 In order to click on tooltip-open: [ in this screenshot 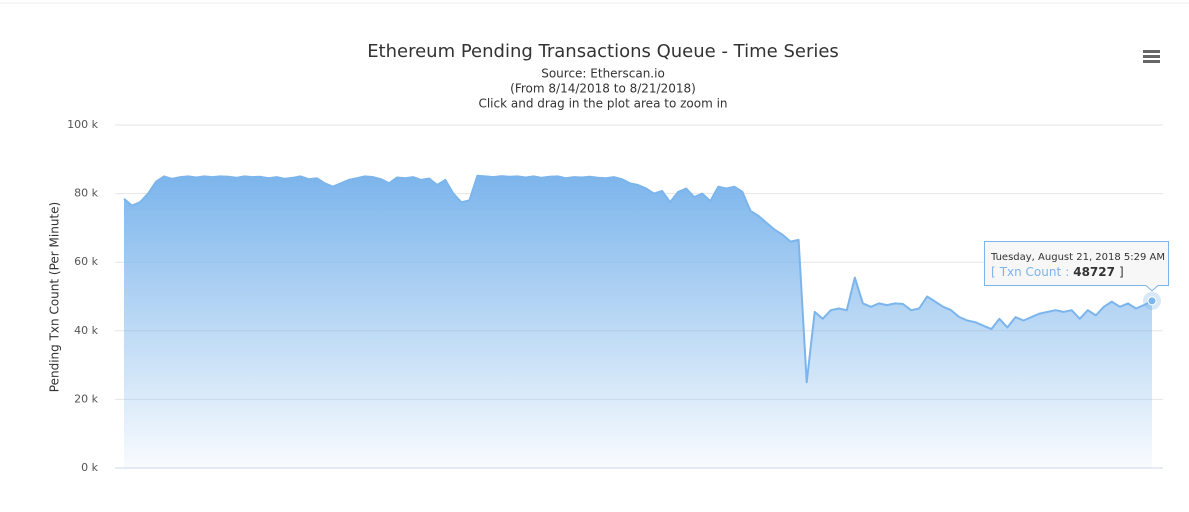, I will do `click(993, 272)`.